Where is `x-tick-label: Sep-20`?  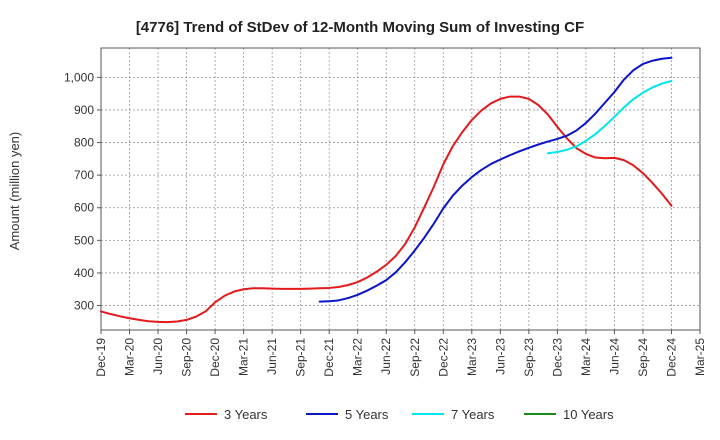
x-tick-label: Sep-20 is located at coordinates (187, 357).